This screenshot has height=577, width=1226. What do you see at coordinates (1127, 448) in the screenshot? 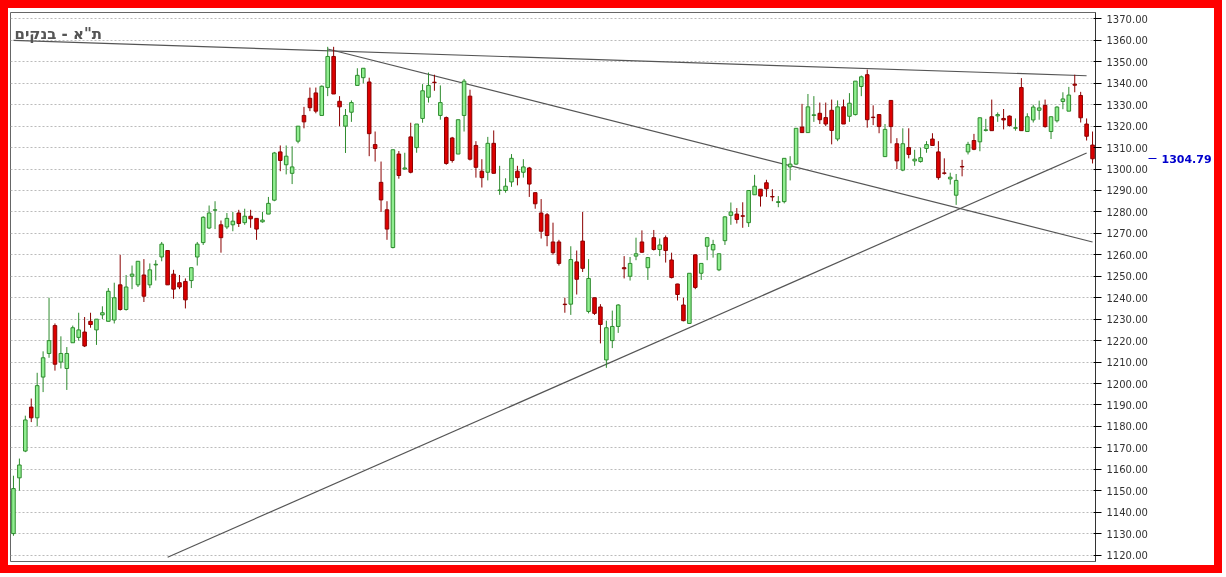
I see `y-tick-label: 1170.00` at bounding box center [1127, 448].